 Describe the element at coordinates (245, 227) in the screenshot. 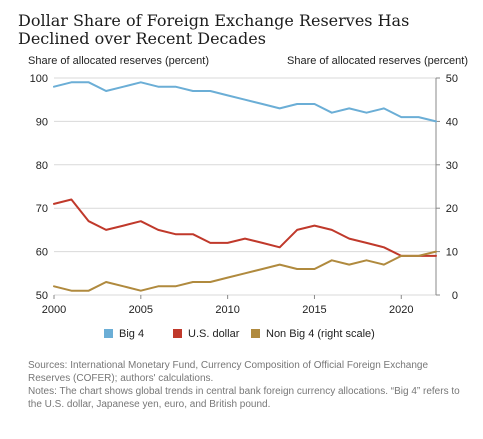

I see `series-line-u-s-dollar` at that location.